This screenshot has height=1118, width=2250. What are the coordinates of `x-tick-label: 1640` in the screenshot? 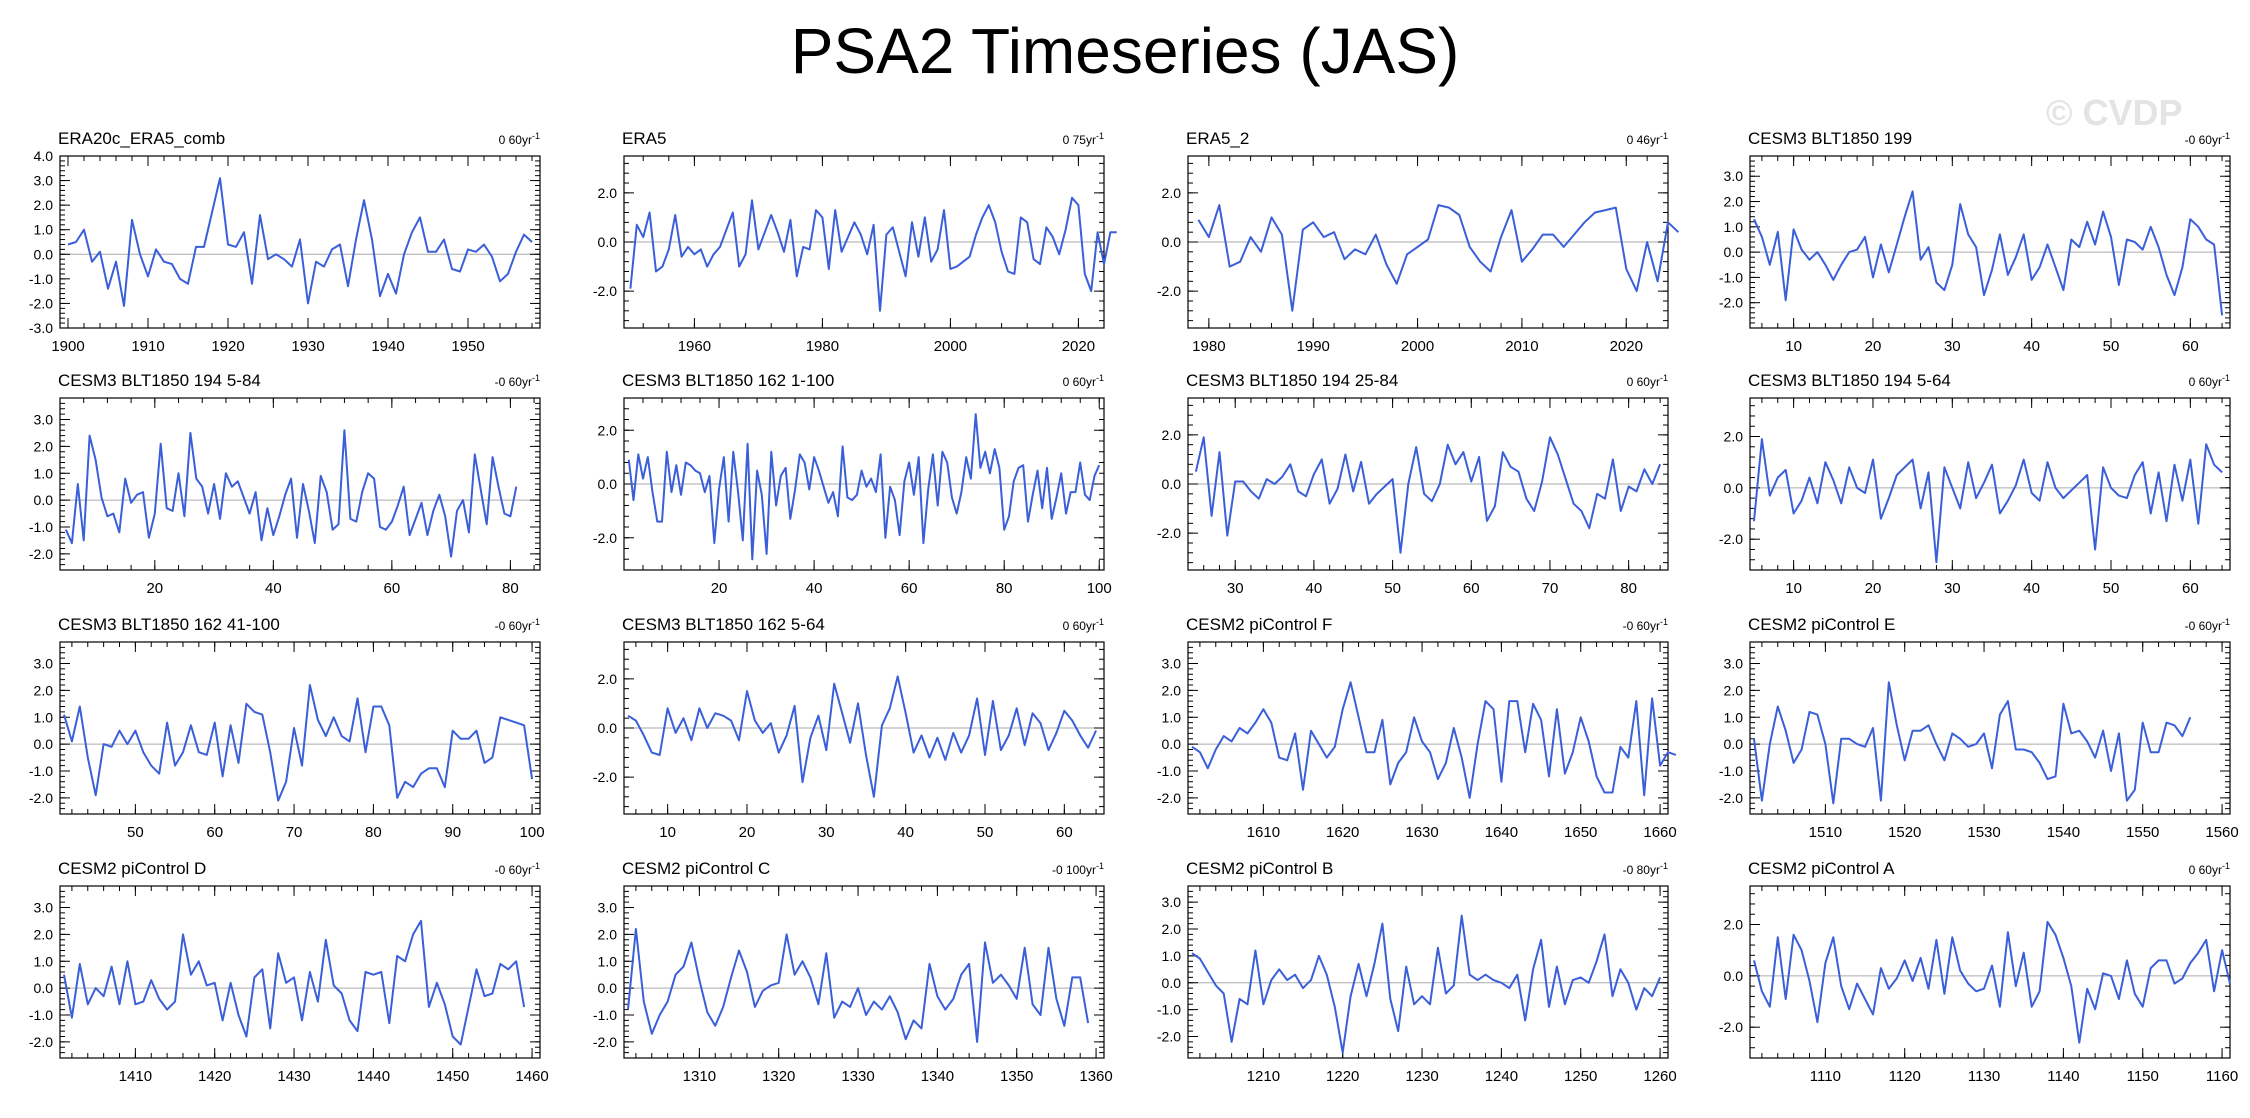 It's located at (1501, 832).